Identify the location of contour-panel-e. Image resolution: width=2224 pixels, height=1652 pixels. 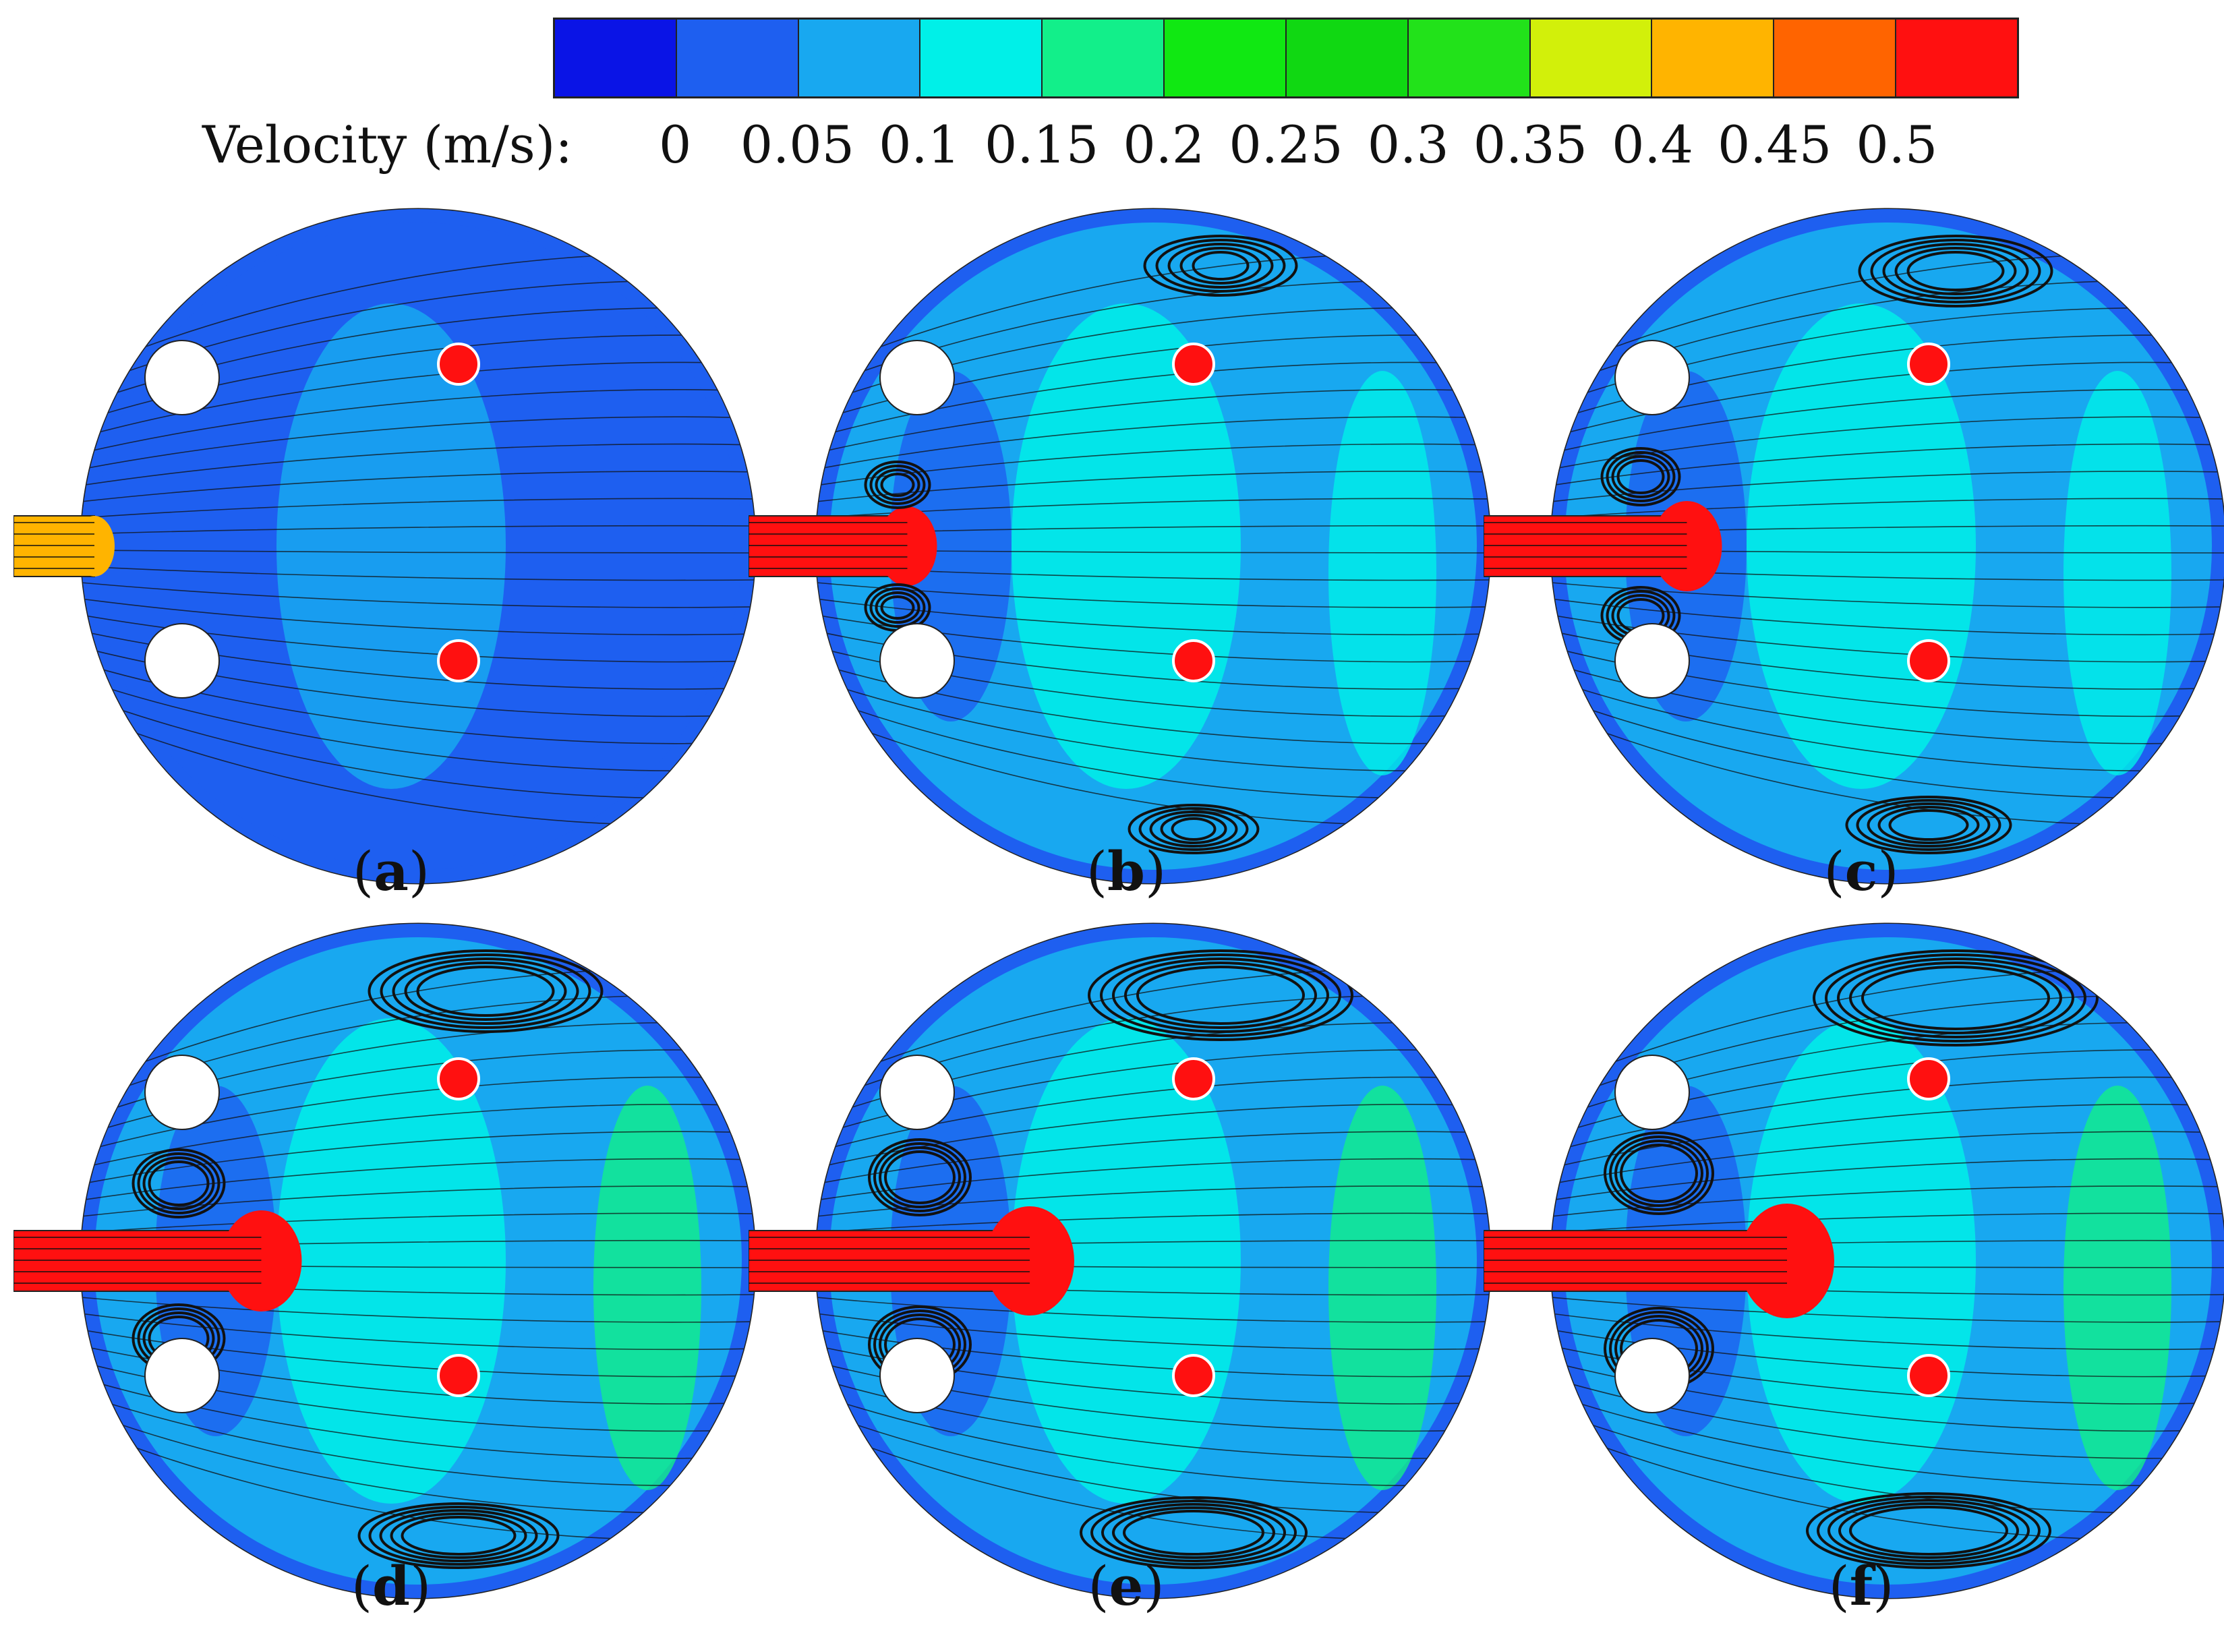
(1119, 1281).